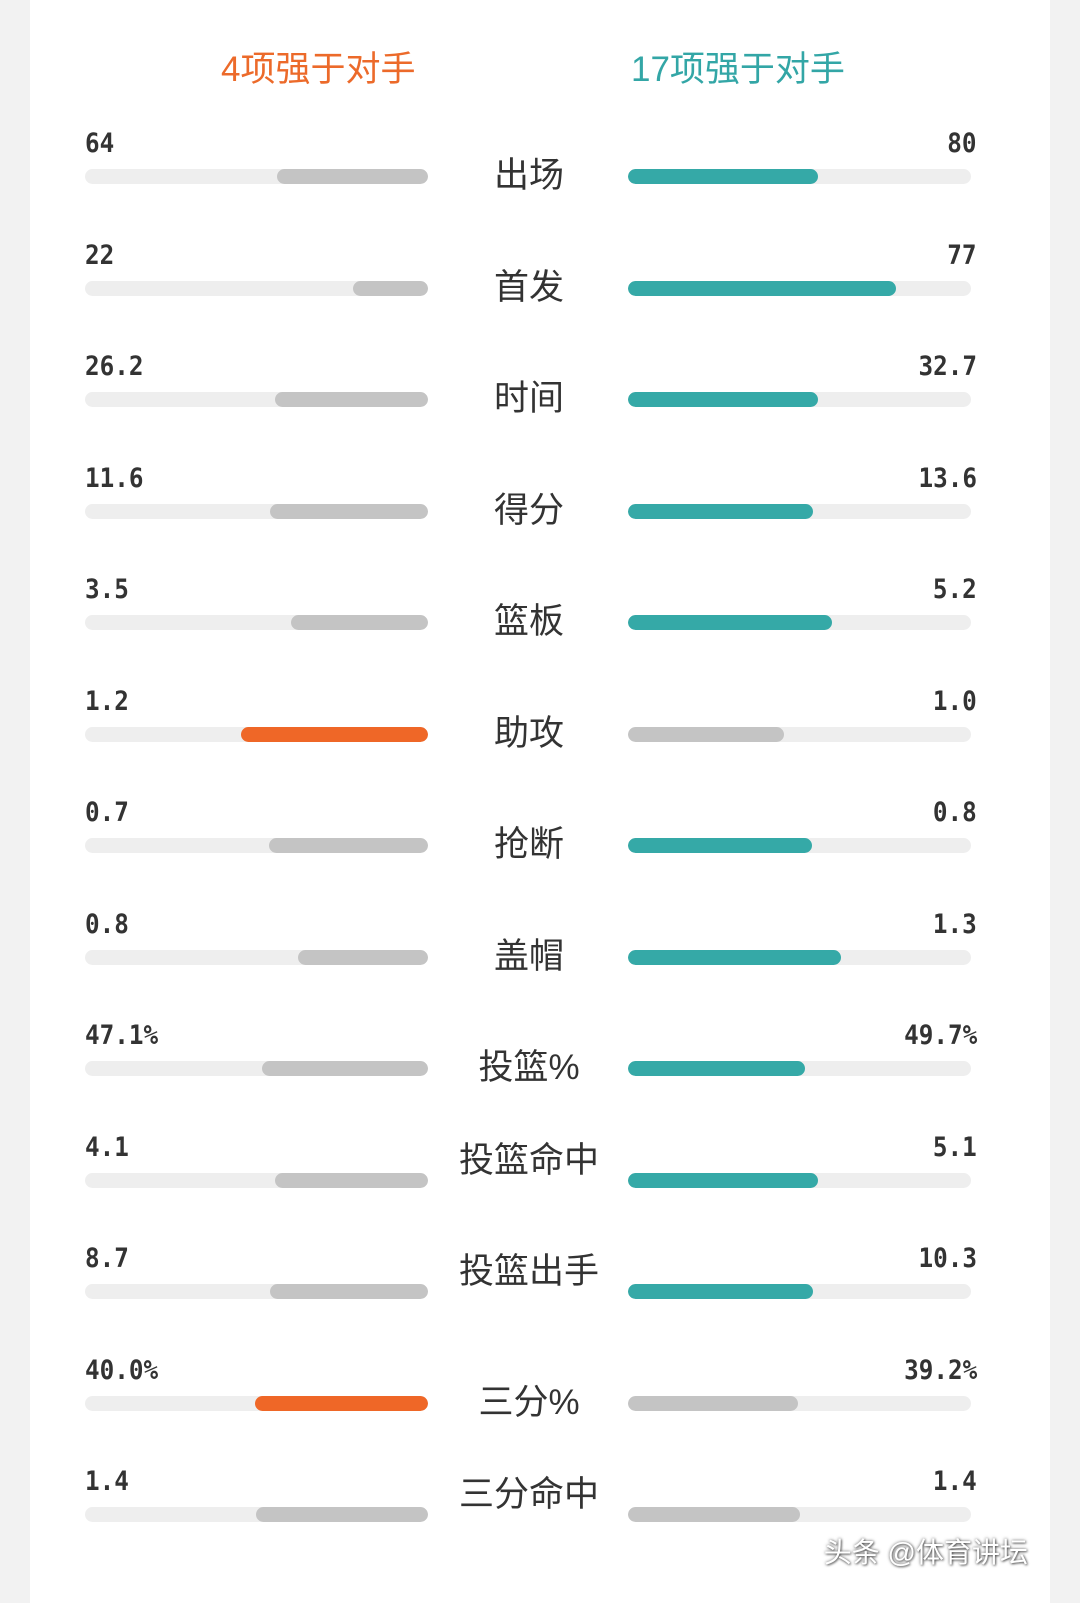 The height and width of the screenshot is (1603, 1080). What do you see at coordinates (962, 143) in the screenshot?
I see `right-value: 80` at bounding box center [962, 143].